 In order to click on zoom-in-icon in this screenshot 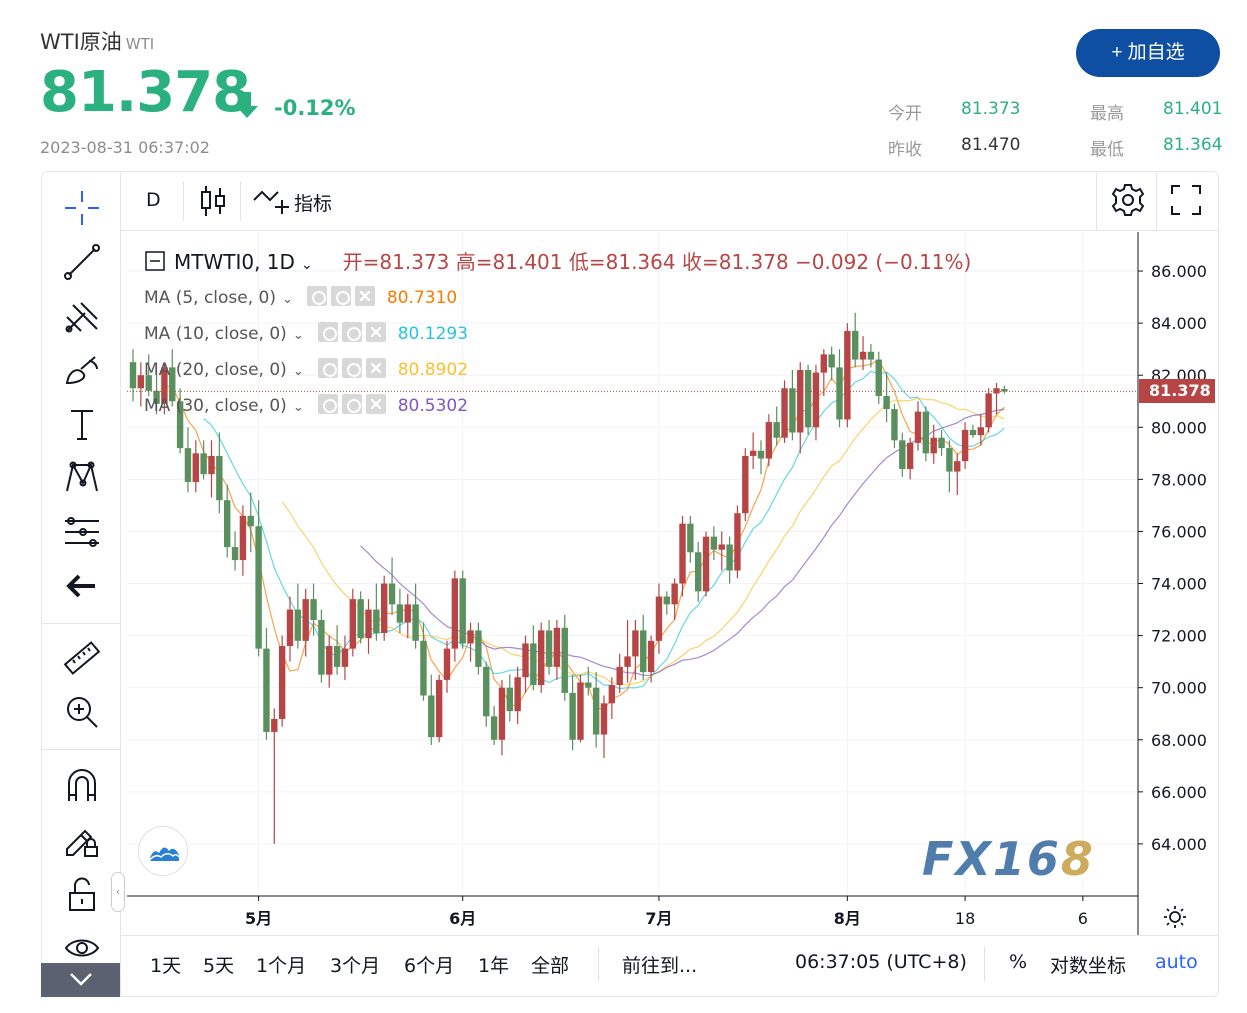, I will do `click(82, 712)`.